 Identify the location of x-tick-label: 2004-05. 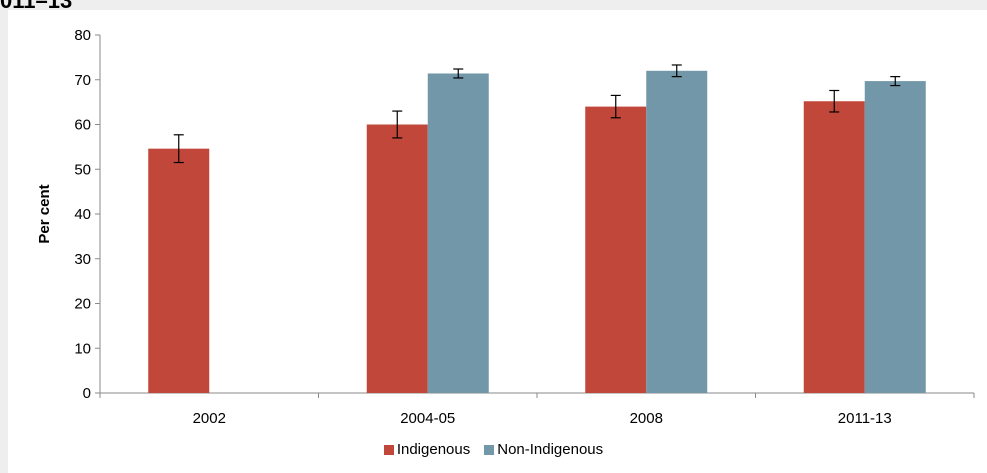
(427, 418).